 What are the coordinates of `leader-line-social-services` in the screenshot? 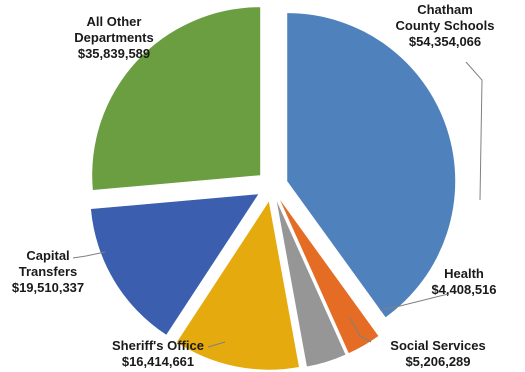 It's located at (360, 330).